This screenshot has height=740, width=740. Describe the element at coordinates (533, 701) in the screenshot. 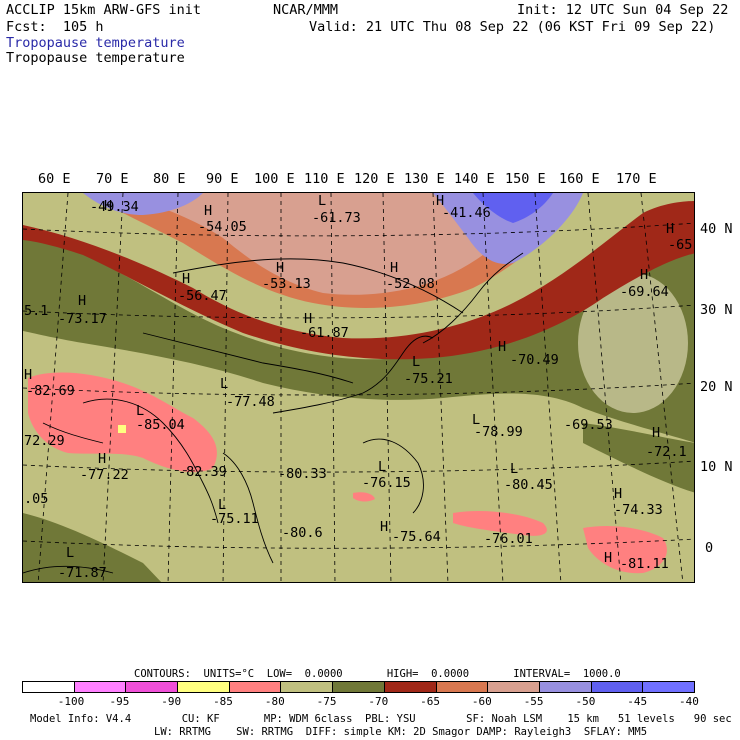

I see `legend-tick-label: -55` at that location.